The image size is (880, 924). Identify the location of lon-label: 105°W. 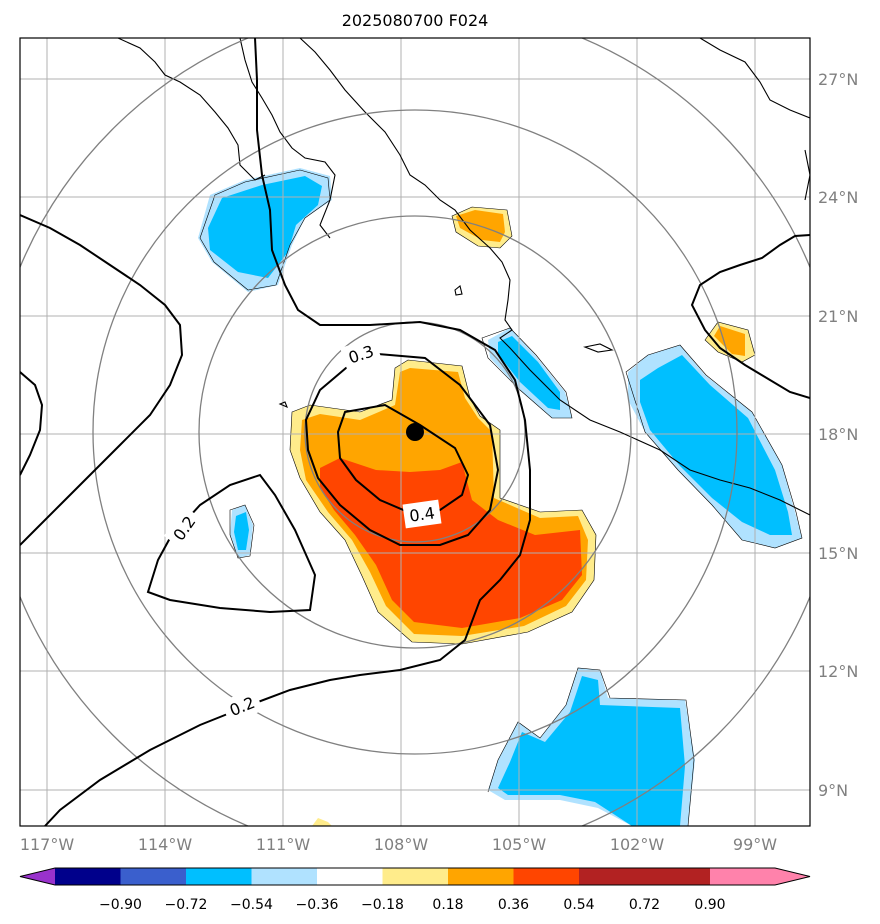
(519, 844).